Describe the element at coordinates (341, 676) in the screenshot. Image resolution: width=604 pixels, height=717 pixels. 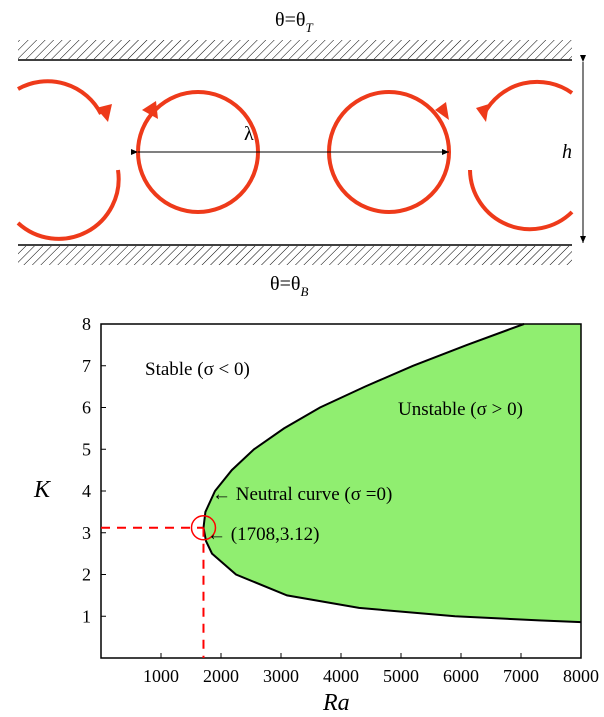
I see `x-tick-label: 4000` at that location.